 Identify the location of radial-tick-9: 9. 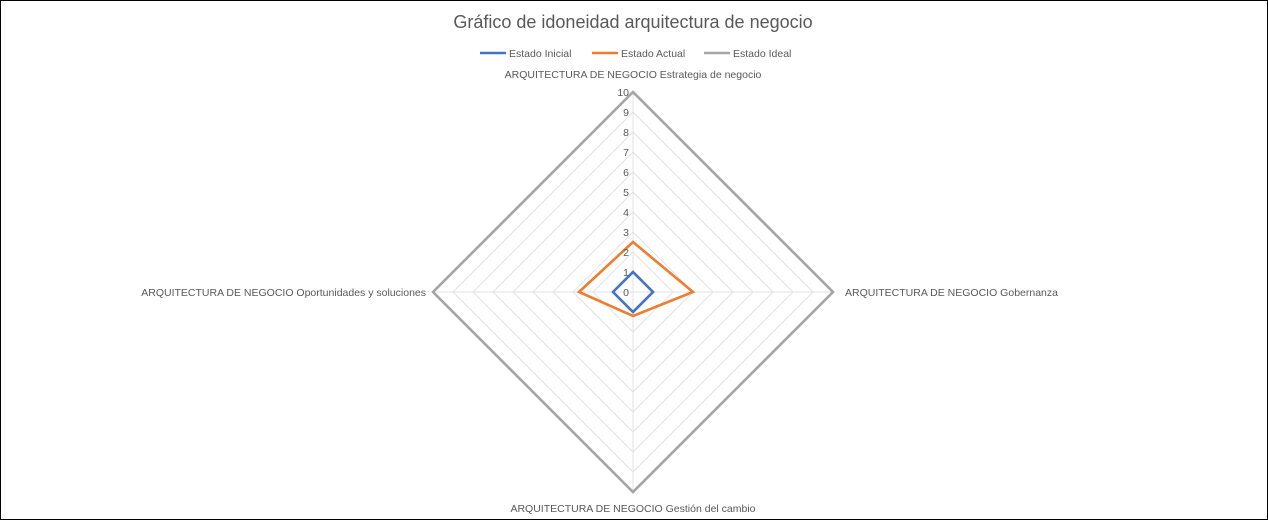
(626, 113).